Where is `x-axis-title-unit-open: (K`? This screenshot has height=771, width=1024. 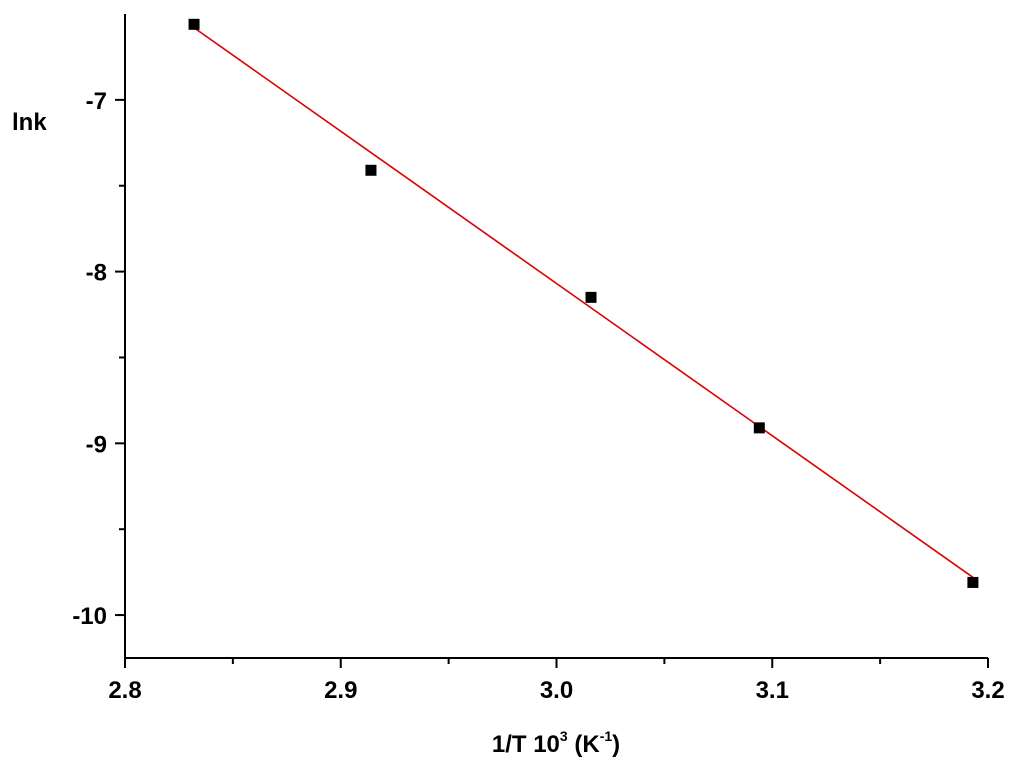
x-axis-title-unit-open: (K is located at coordinates (584, 744).